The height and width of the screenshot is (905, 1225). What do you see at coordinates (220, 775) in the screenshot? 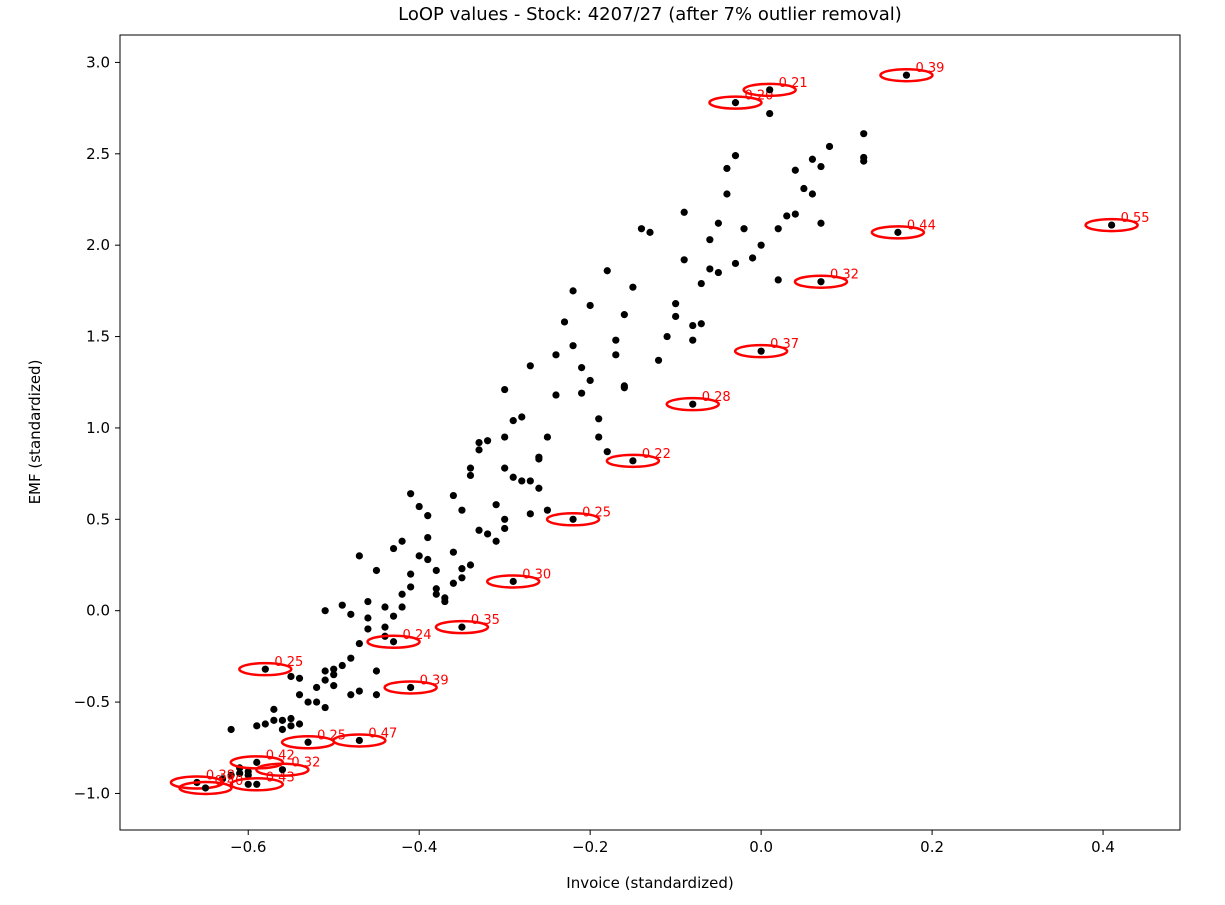
I see `loop-value-label: 0.38` at bounding box center [220, 775].